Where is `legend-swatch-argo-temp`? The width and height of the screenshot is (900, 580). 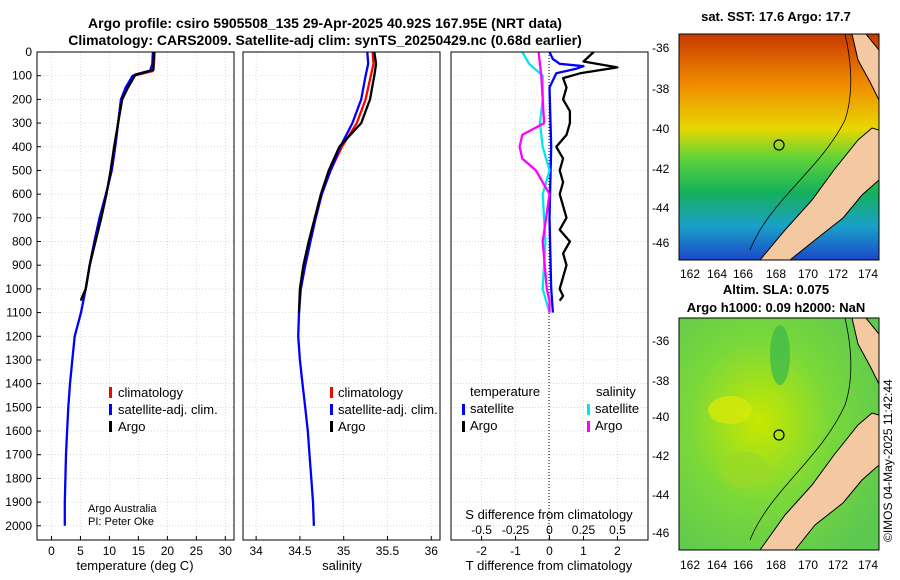
legend-swatch-argo-temp is located at coordinates (463, 426).